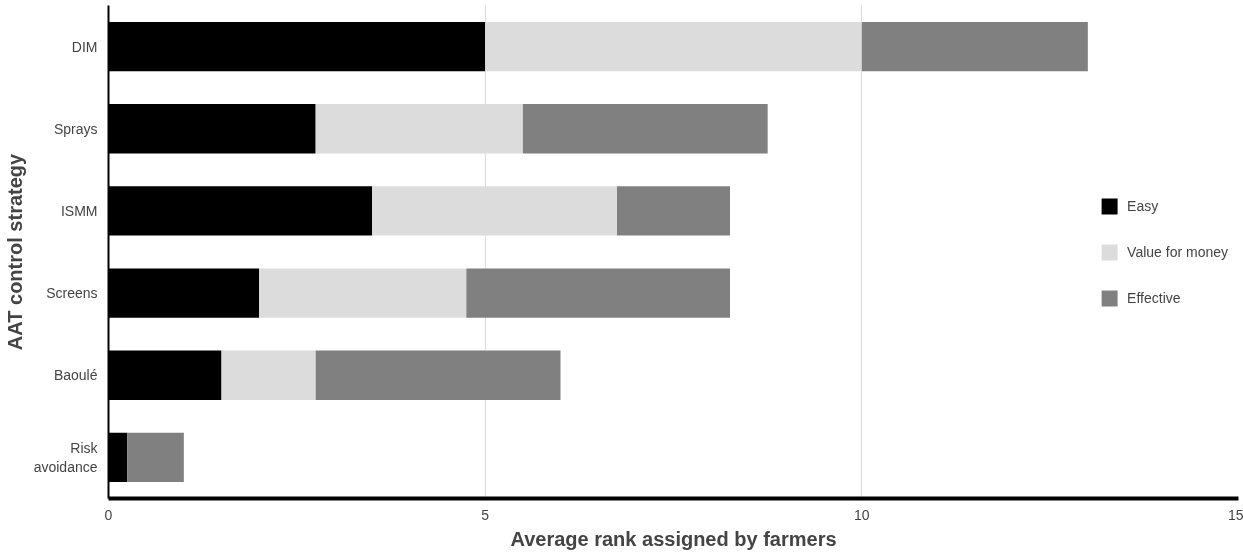 The image size is (1243, 552). I want to click on y-tick-label: DIM, so click(84, 46).